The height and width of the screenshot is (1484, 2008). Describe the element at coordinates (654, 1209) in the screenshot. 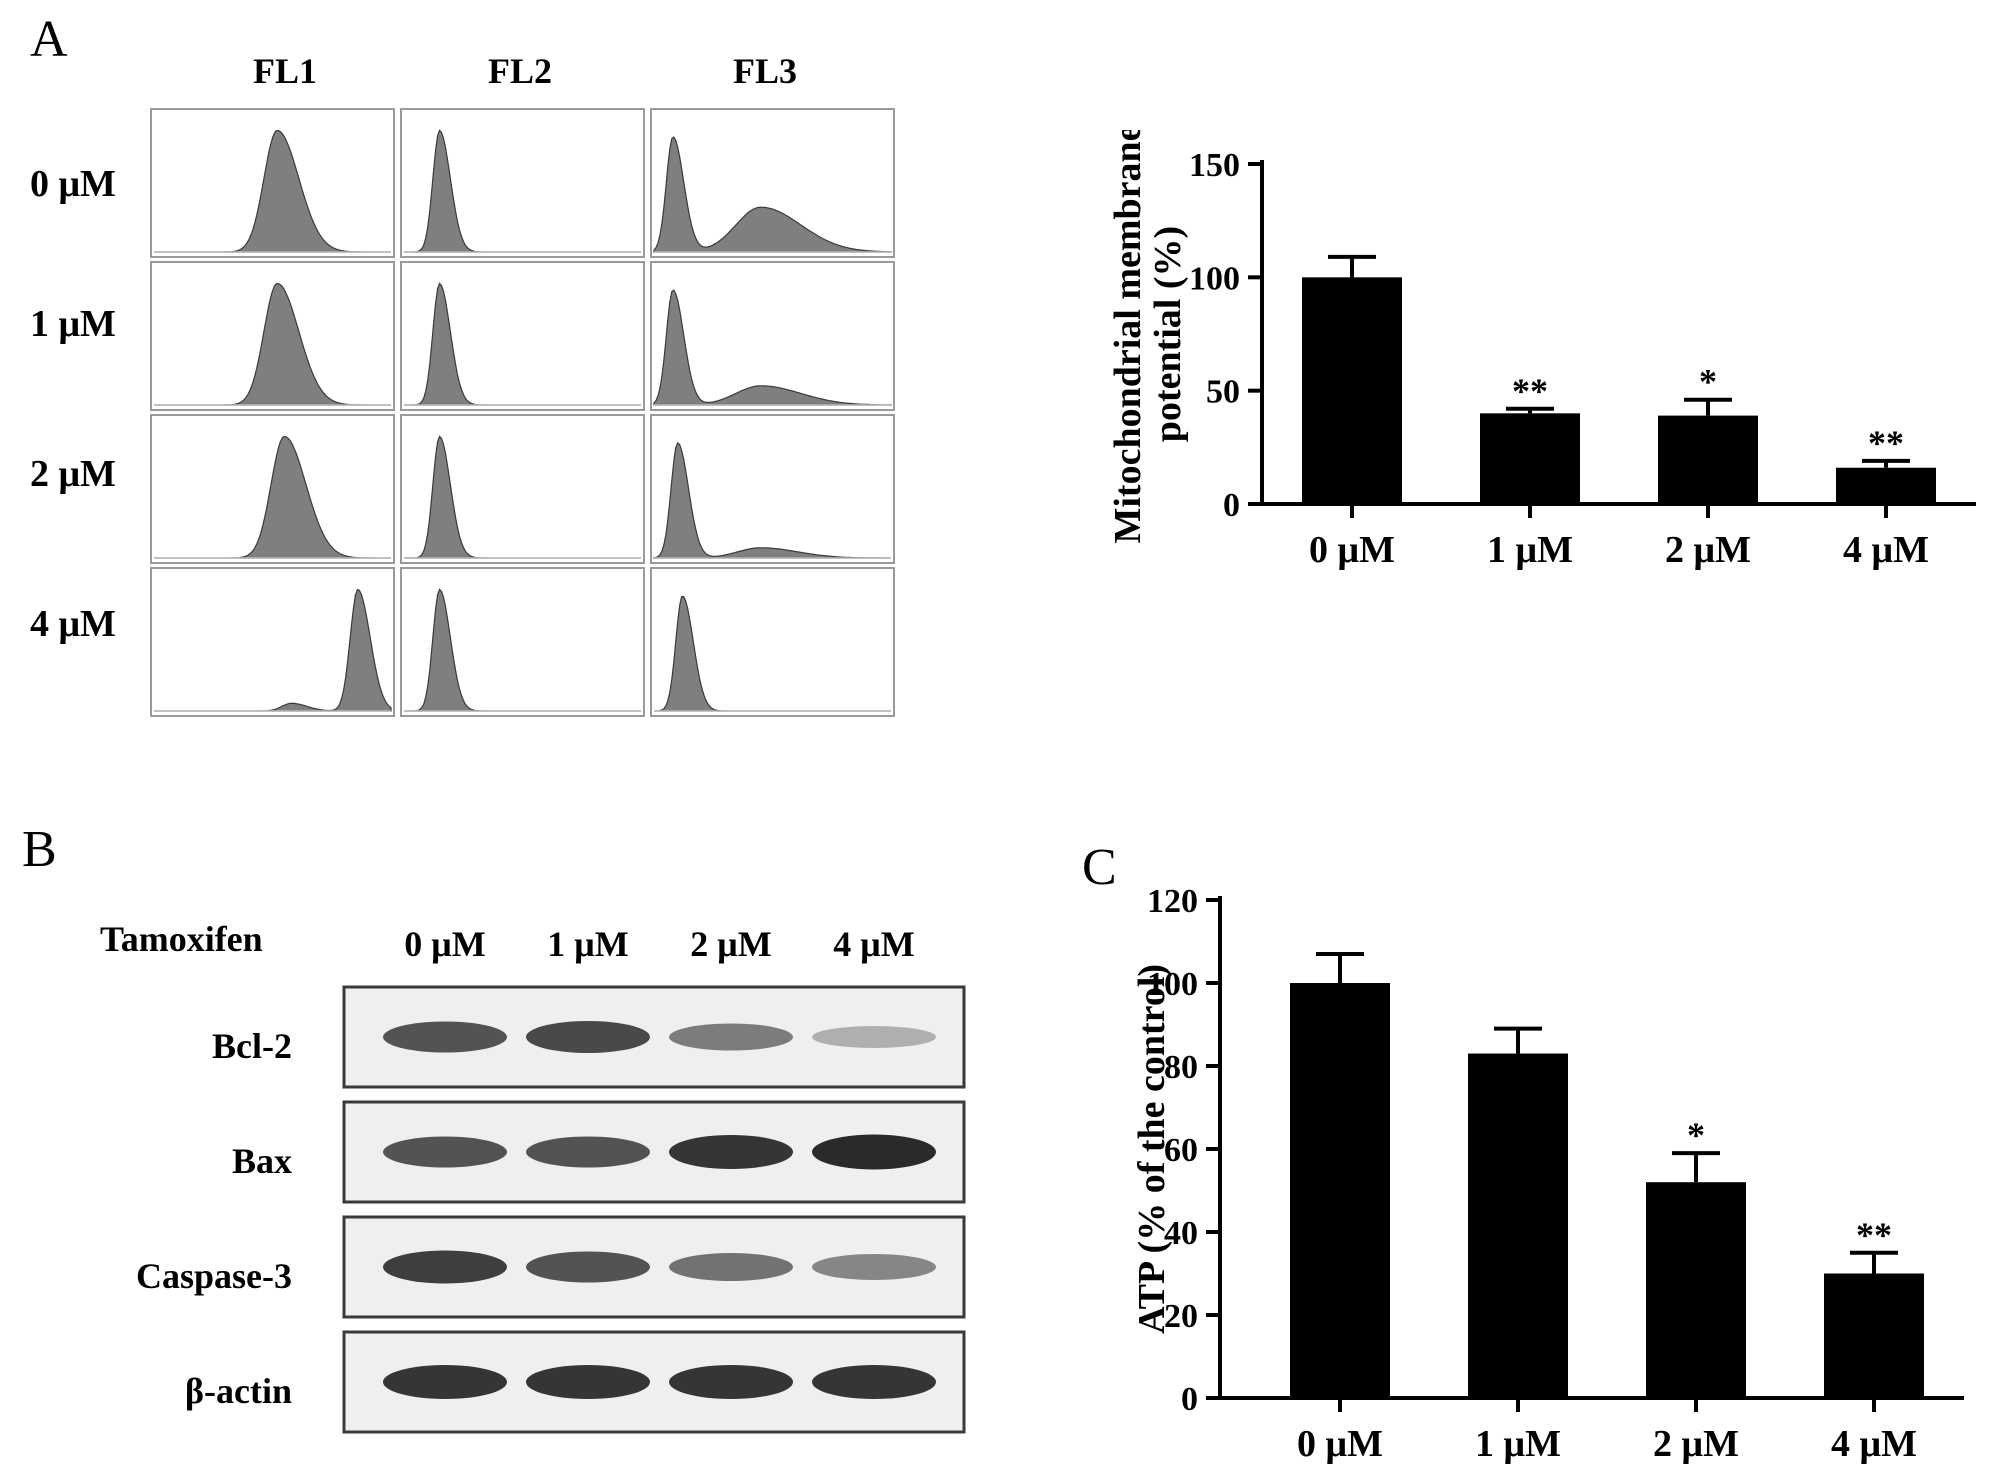

I see `western-blot-image` at that location.